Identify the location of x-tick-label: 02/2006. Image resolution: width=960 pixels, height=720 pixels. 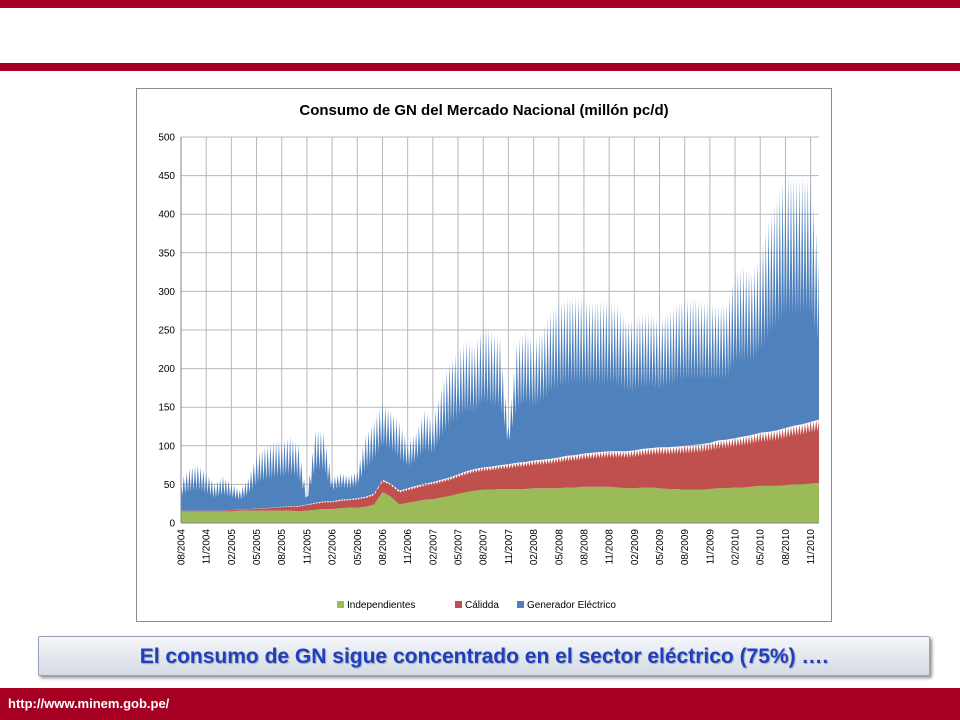
(333, 547).